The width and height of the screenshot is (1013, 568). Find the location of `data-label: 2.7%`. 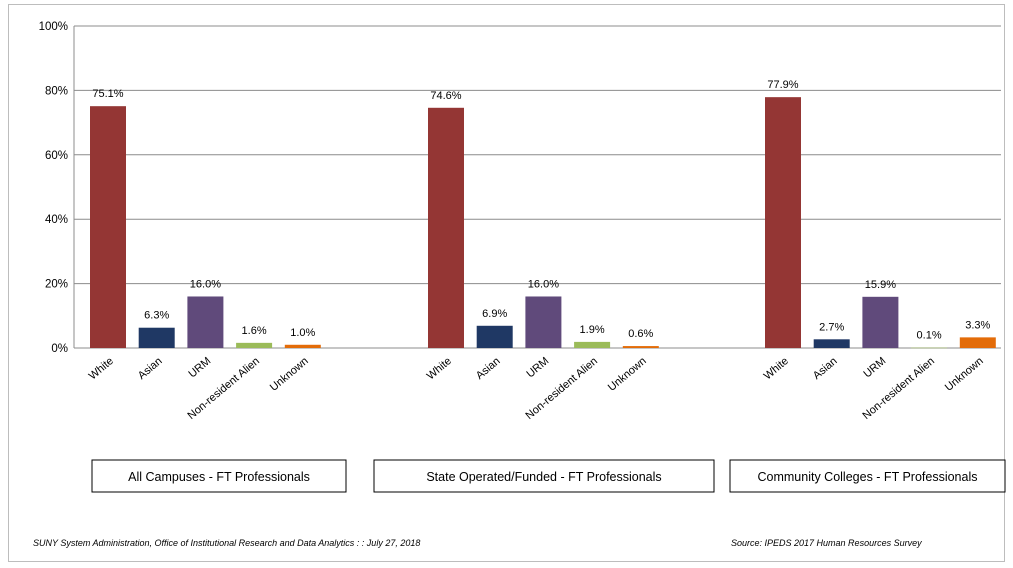

data-label: 2.7% is located at coordinates (831, 327).